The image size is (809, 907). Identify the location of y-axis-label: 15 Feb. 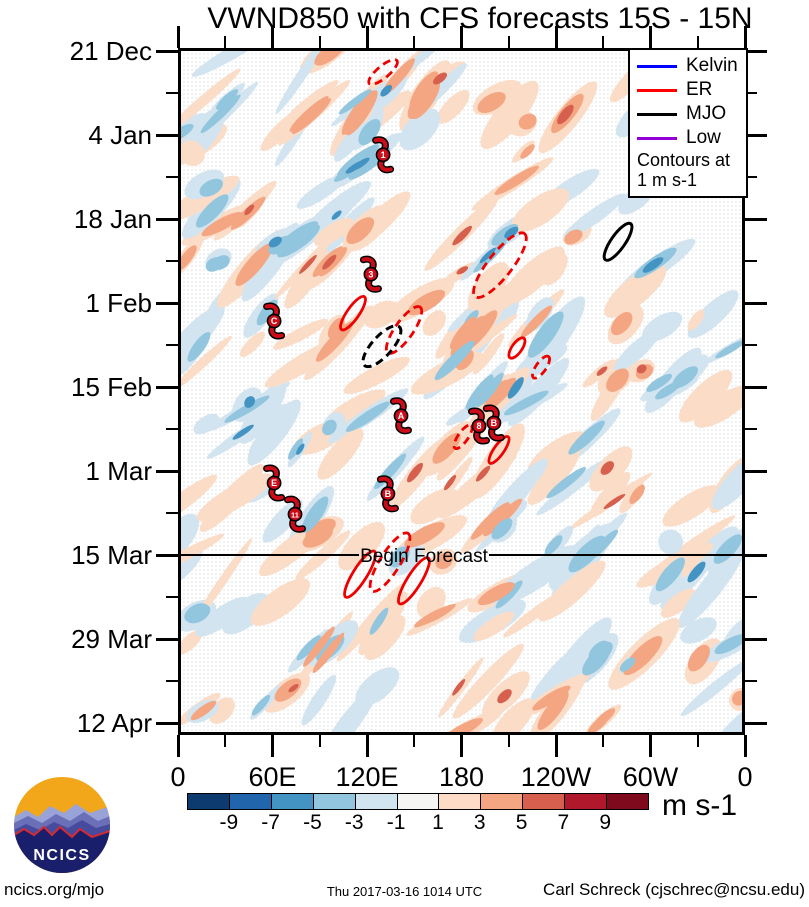
(111, 387).